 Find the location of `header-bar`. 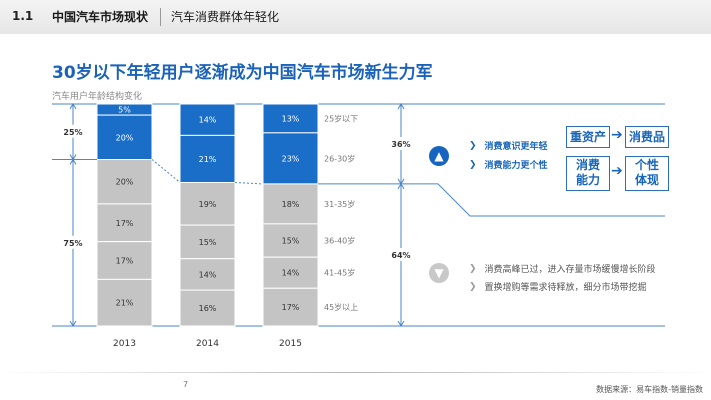

header-bar is located at coordinates (355, 17).